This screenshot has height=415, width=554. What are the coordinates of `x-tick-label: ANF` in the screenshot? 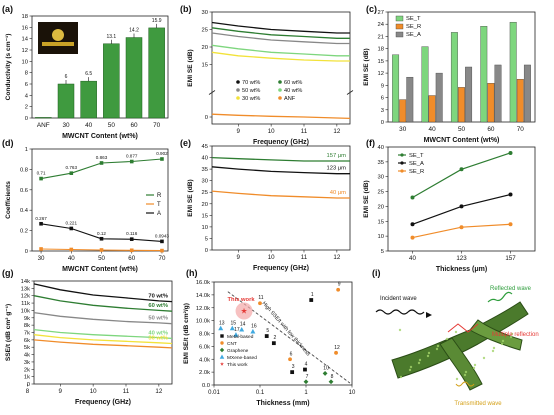 It's located at (43, 125).